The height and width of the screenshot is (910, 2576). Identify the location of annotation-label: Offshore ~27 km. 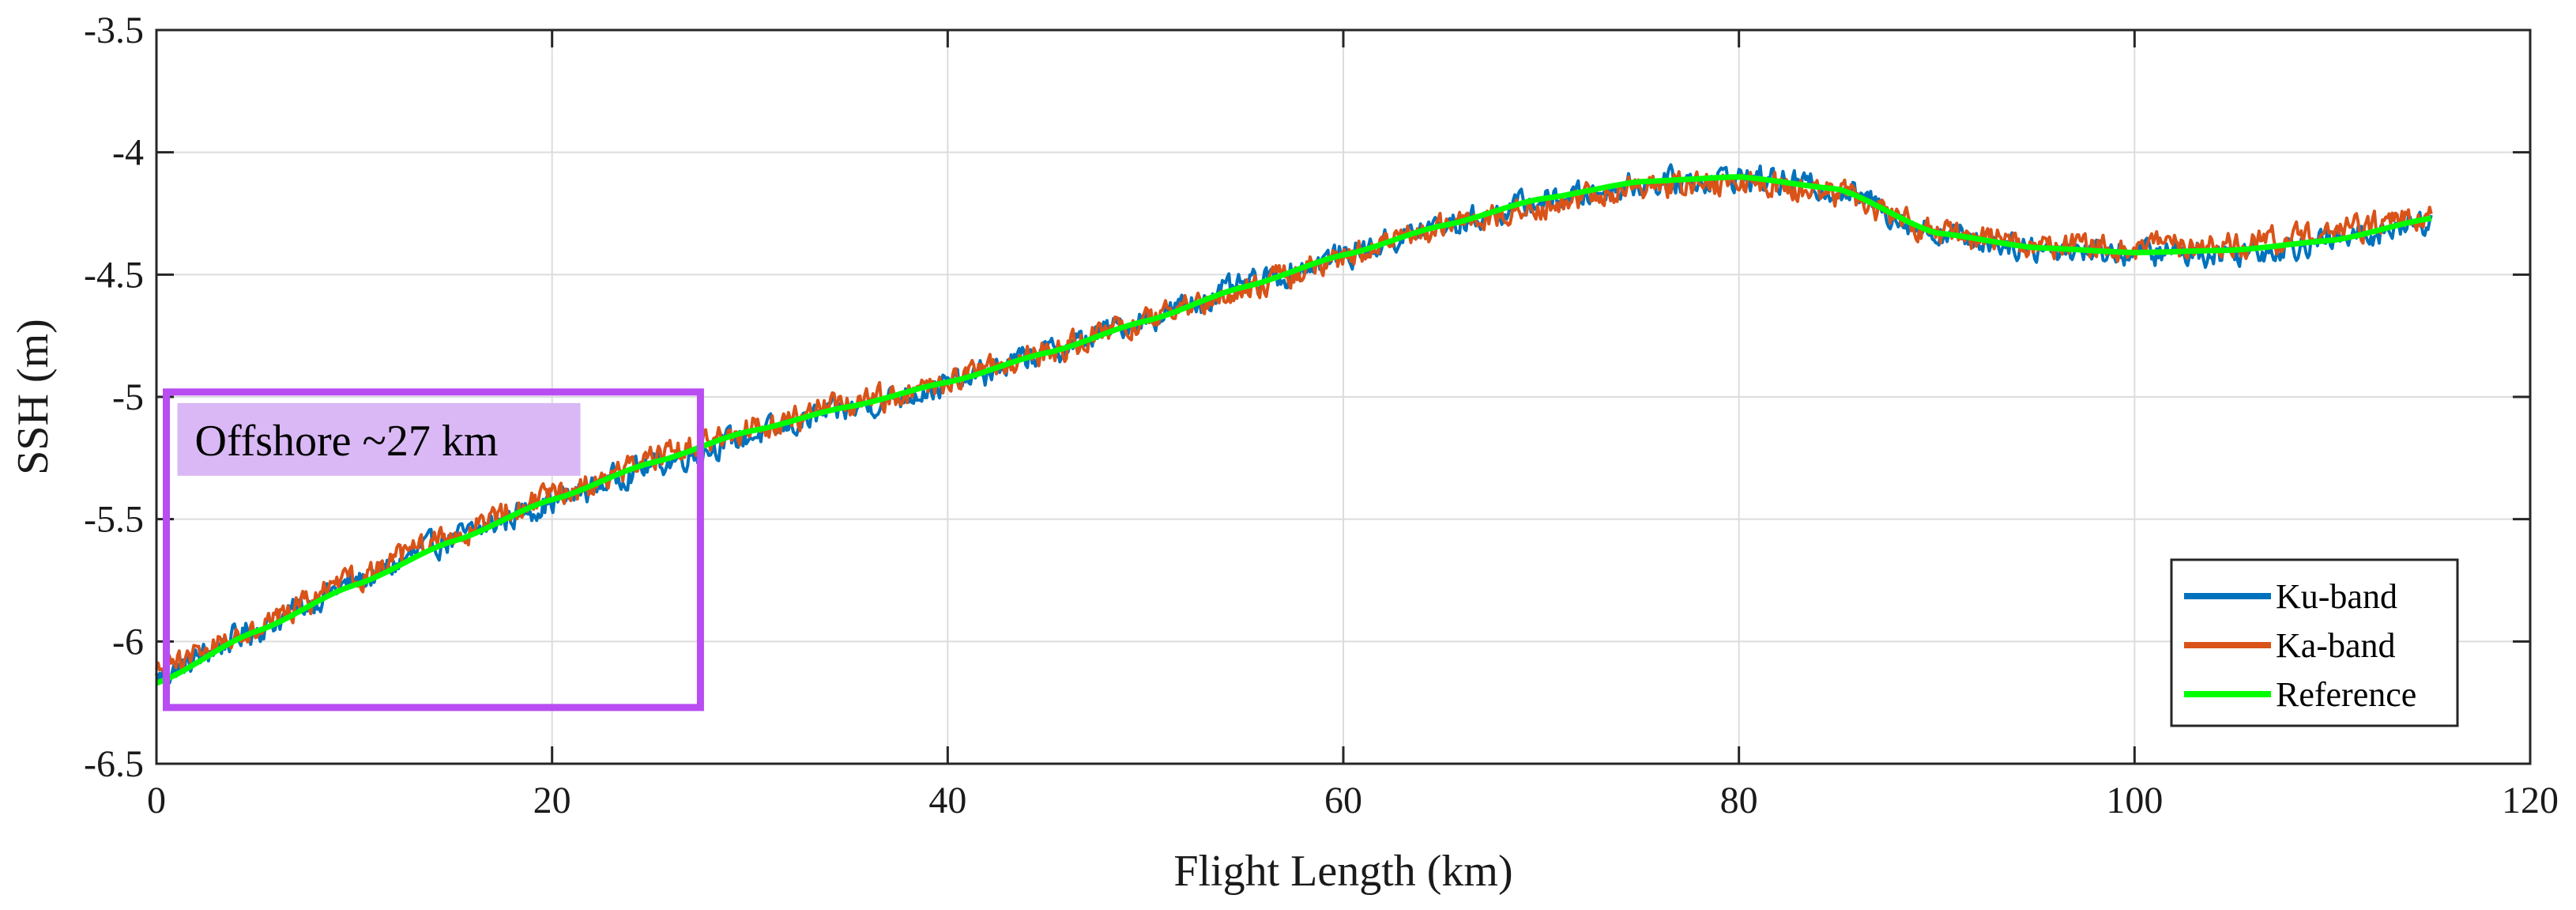
(347, 441).